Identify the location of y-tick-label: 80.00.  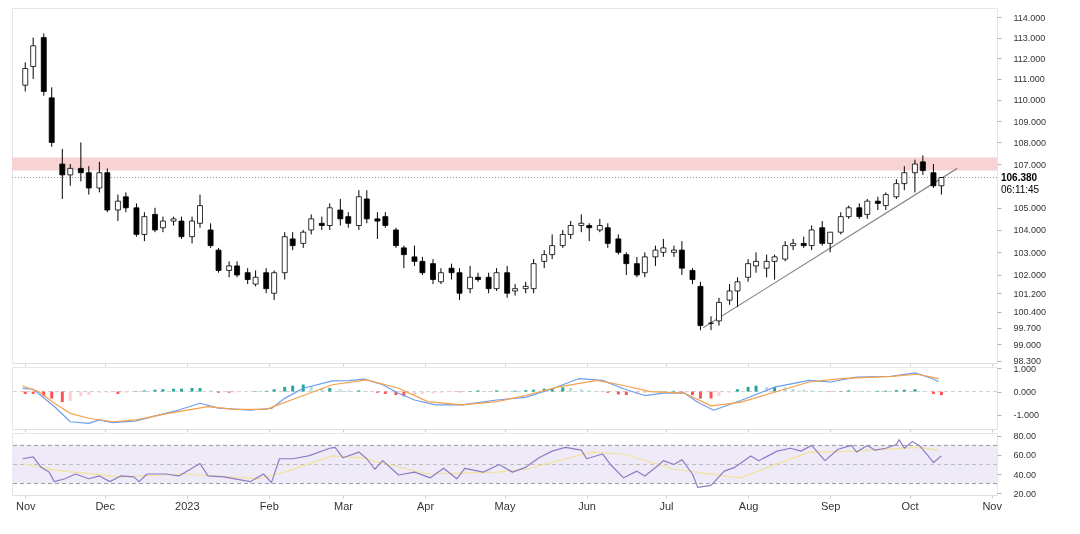
(1025, 436).